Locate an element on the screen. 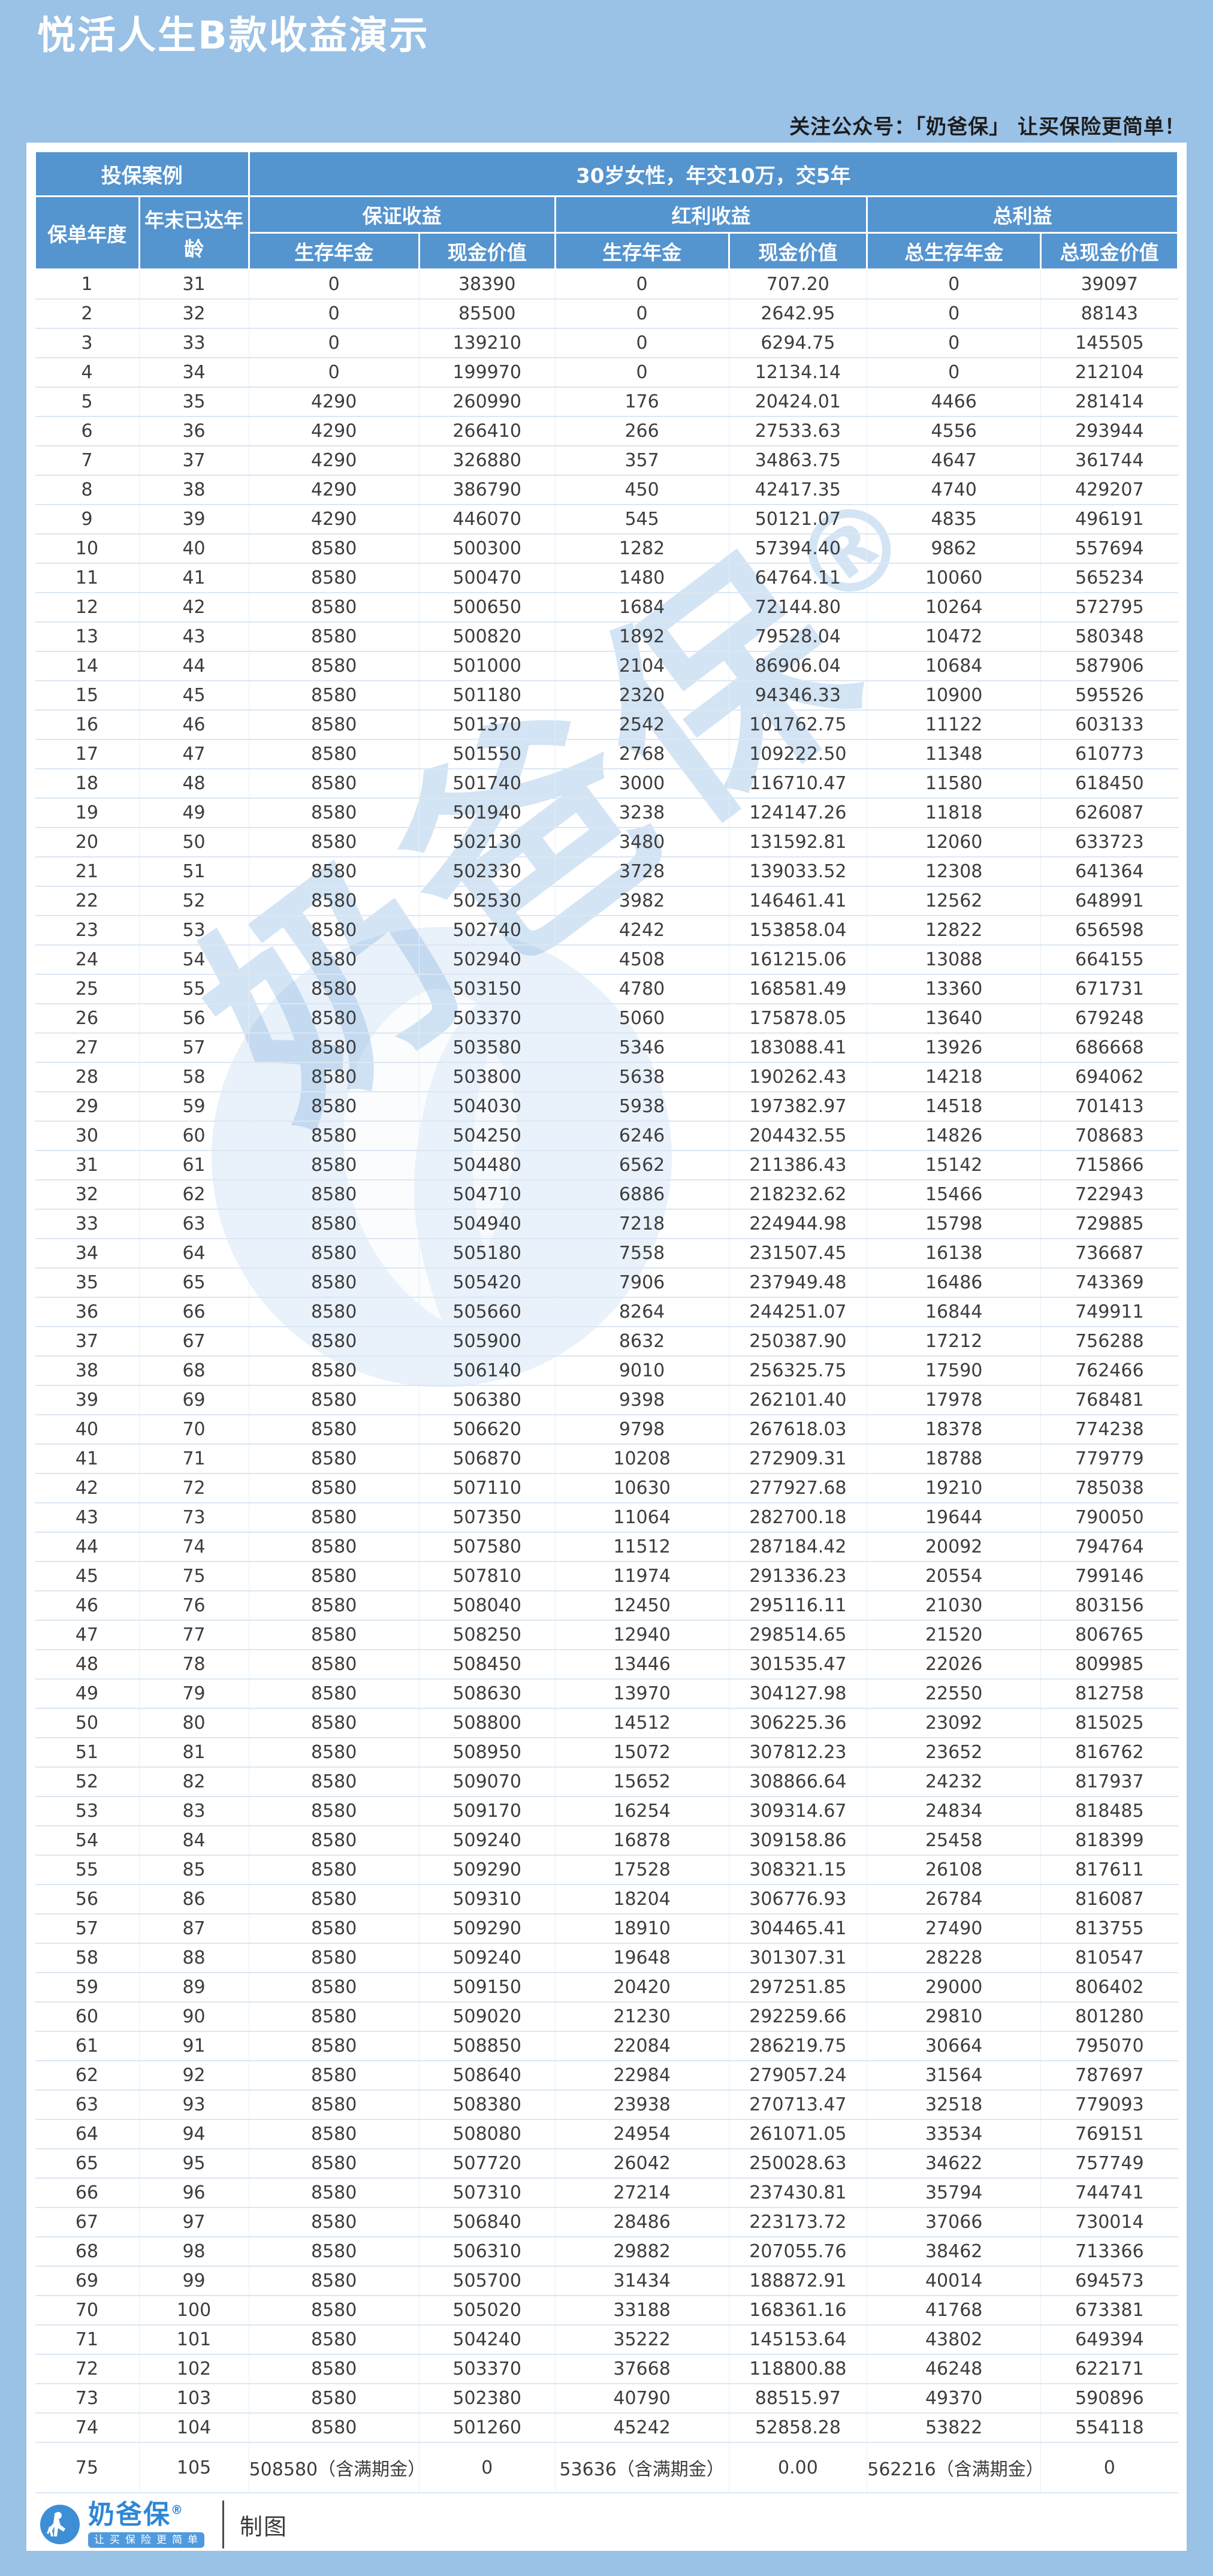  table-cell: 496191 is located at coordinates (1109, 520).